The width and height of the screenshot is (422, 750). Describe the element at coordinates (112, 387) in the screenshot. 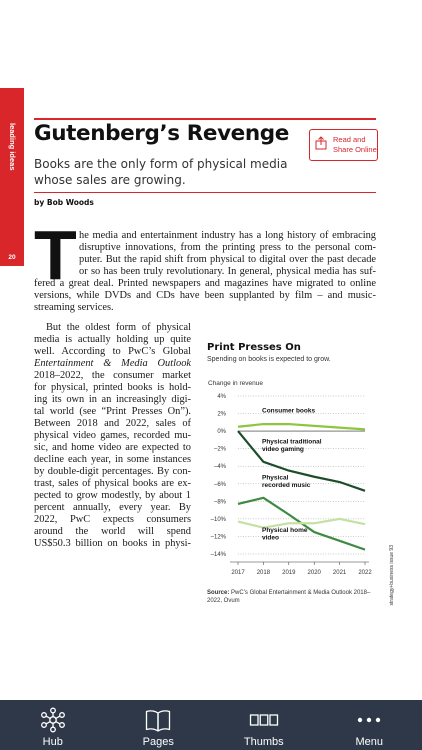

I see `column-line: for physical, printed books is hold-` at that location.